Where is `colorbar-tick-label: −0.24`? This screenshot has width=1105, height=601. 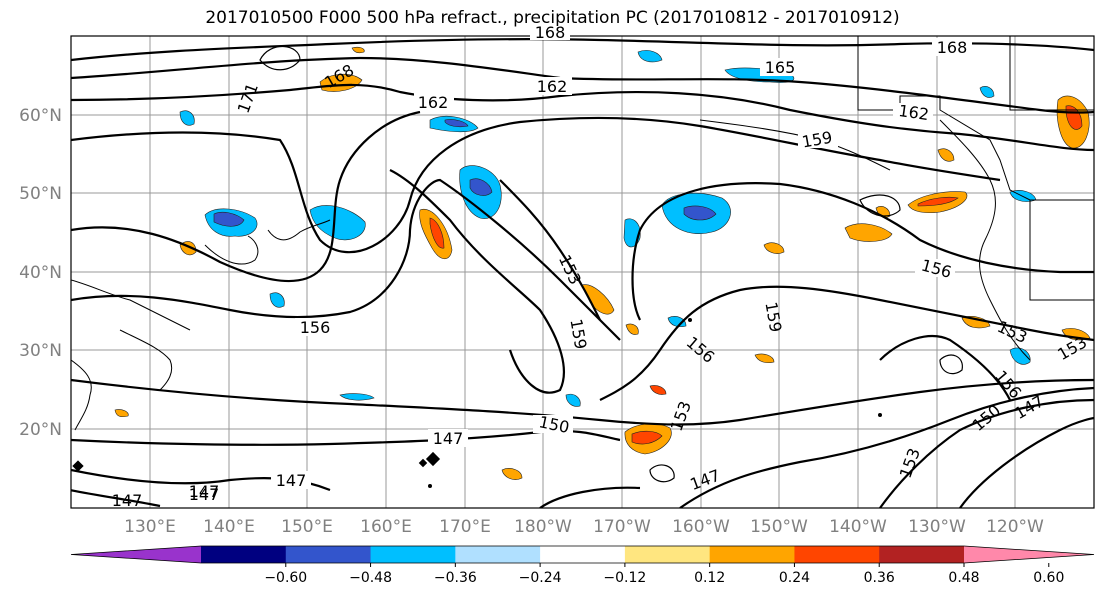
colorbar-tick-label: −0.24 is located at coordinates (540, 578).